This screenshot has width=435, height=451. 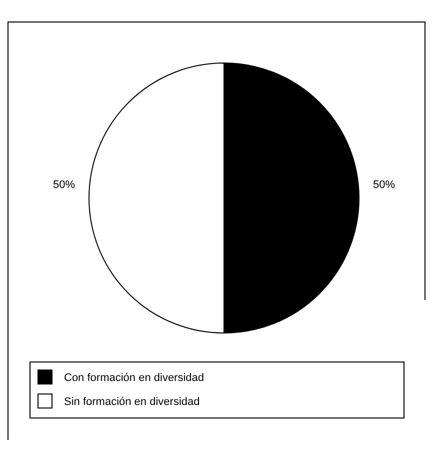 What do you see at coordinates (134, 378) in the screenshot?
I see `legend-label: Con formación en diversidad` at bounding box center [134, 378].